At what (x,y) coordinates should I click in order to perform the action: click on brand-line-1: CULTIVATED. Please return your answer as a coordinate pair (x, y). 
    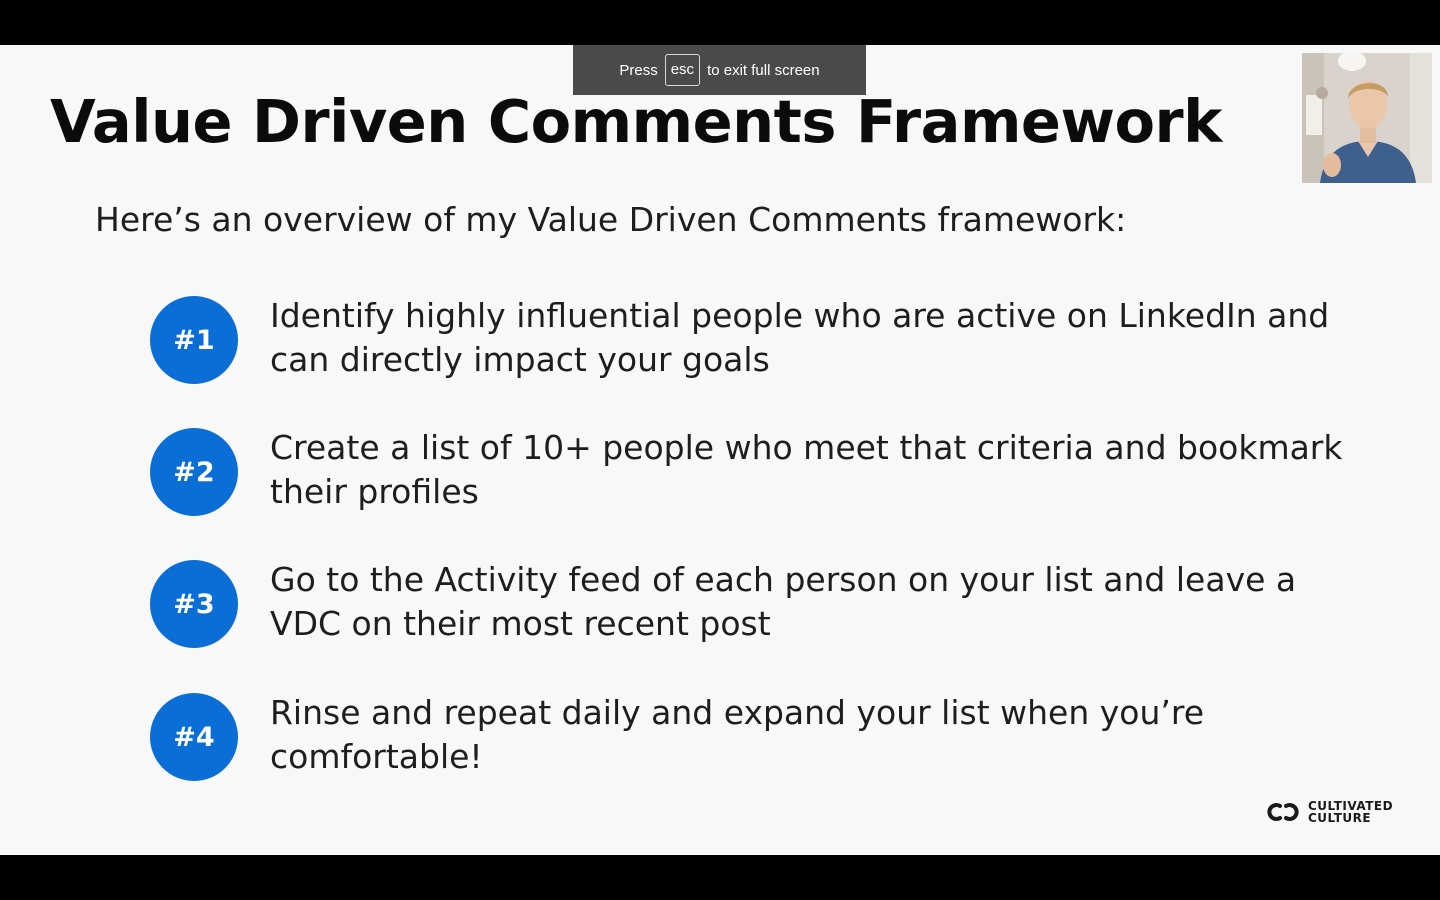
    Looking at the image, I should click on (1351, 806).